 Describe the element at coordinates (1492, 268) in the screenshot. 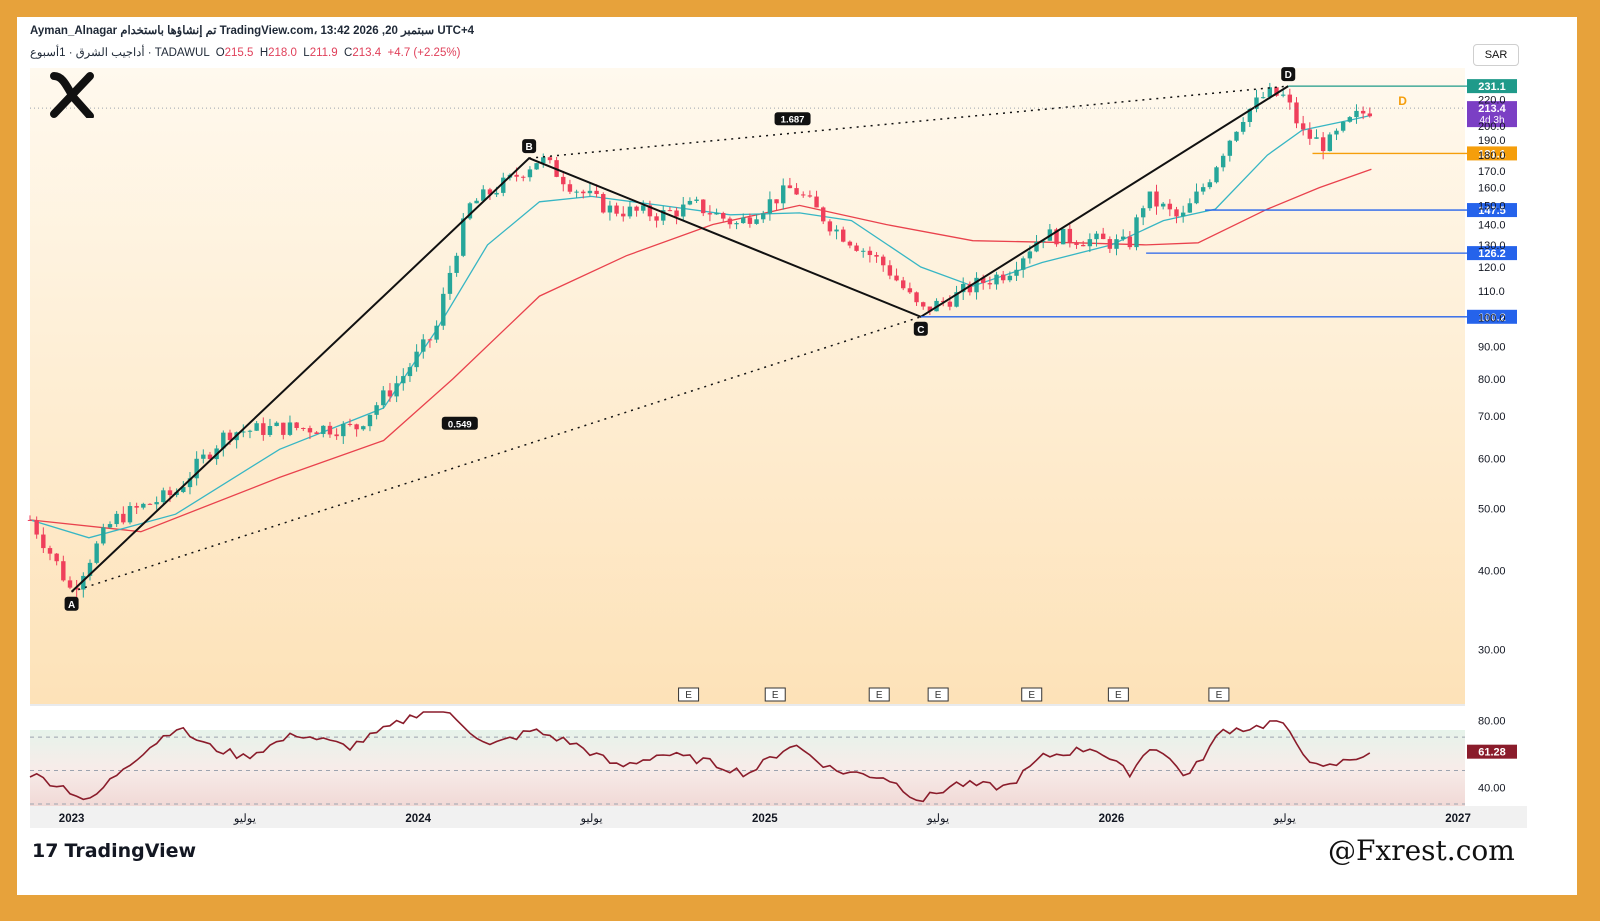

I see `price-tick-label: 120.0` at that location.